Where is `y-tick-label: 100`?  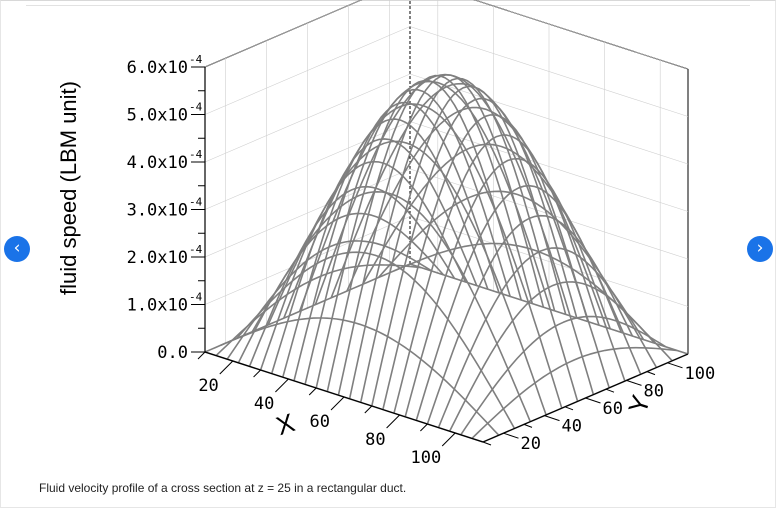
y-tick-label: 100 is located at coordinates (700, 374).